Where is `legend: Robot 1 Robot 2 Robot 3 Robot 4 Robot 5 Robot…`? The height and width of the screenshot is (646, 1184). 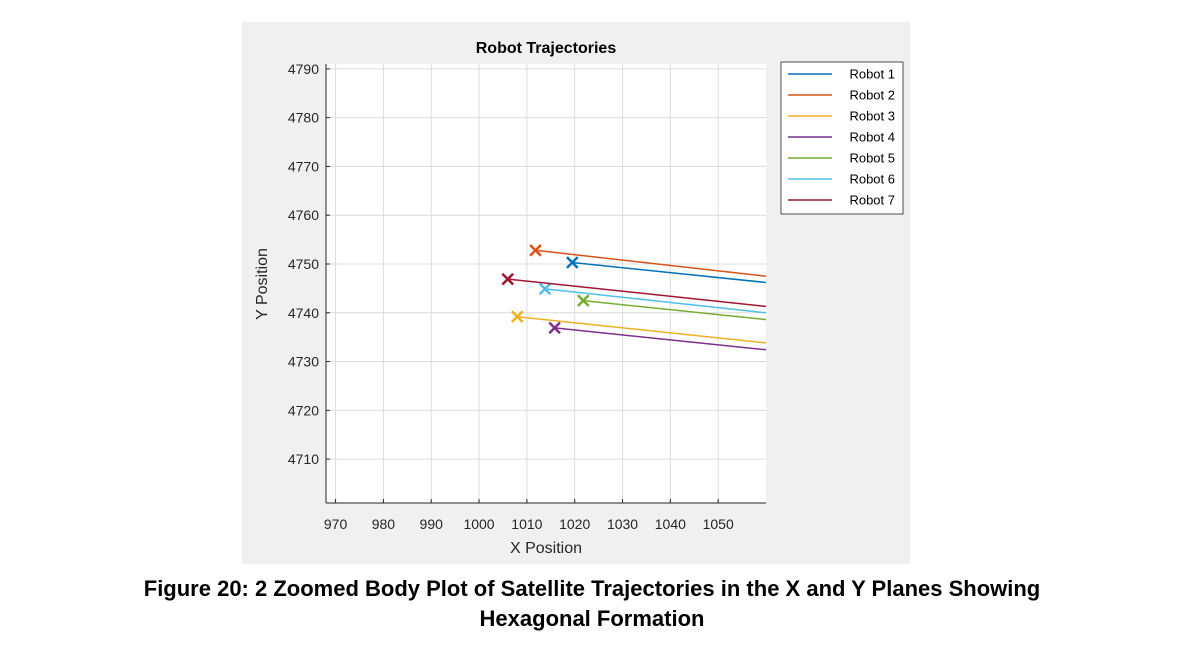
legend: Robot 1 Robot 2 Robot 3 Robot 4 Robot 5 Robot… is located at coordinates (842, 138).